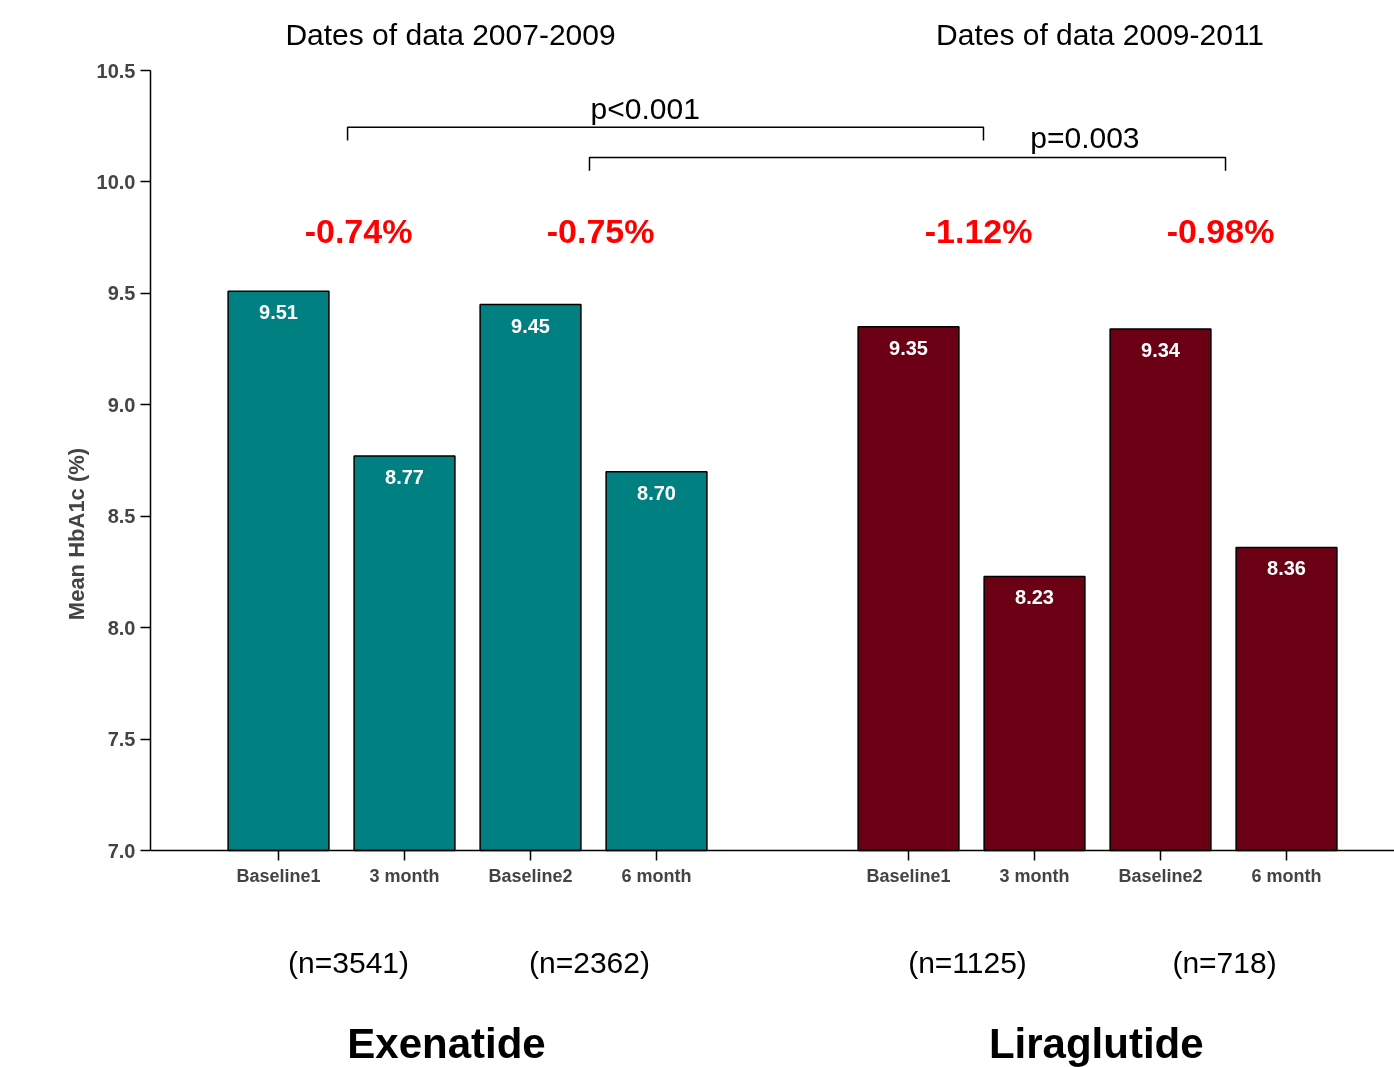 Image resolution: width=1394 pixels, height=1067 pixels. I want to click on y-tick-label: 7.0, so click(121, 850).